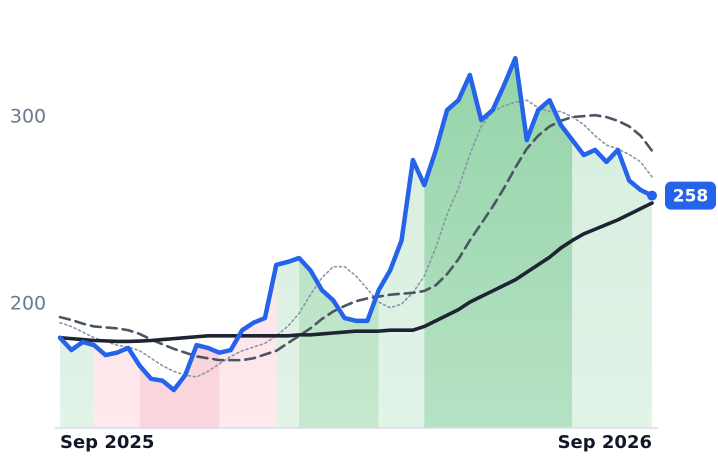 This screenshot has height=464, width=718. I want to click on last-value-badge, so click(690, 195).